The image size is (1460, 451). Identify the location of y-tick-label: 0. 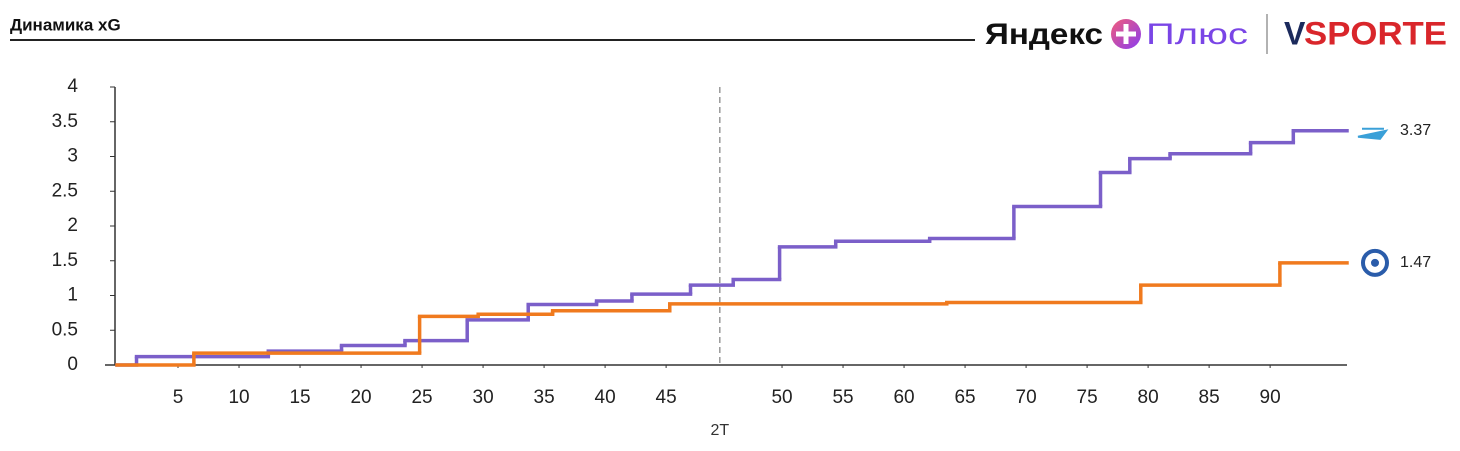
(72, 364).